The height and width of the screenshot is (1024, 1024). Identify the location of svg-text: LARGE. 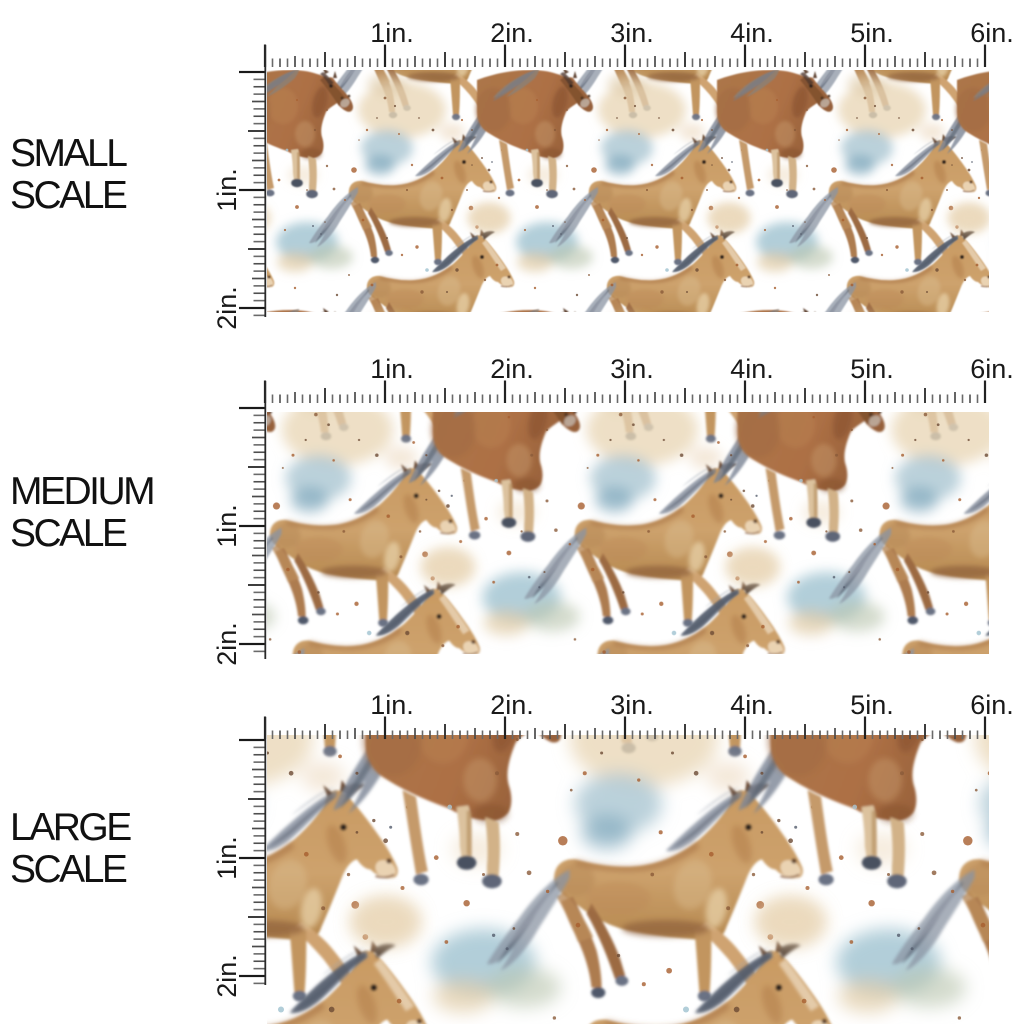
(70, 827).